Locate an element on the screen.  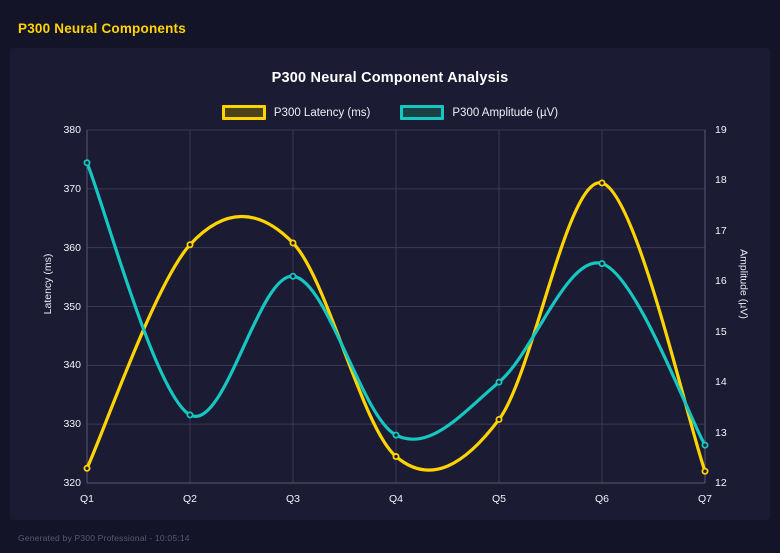
chart-legend: P300 Latency (ms) P300 Amplitude (µV) is located at coordinates (390, 112).